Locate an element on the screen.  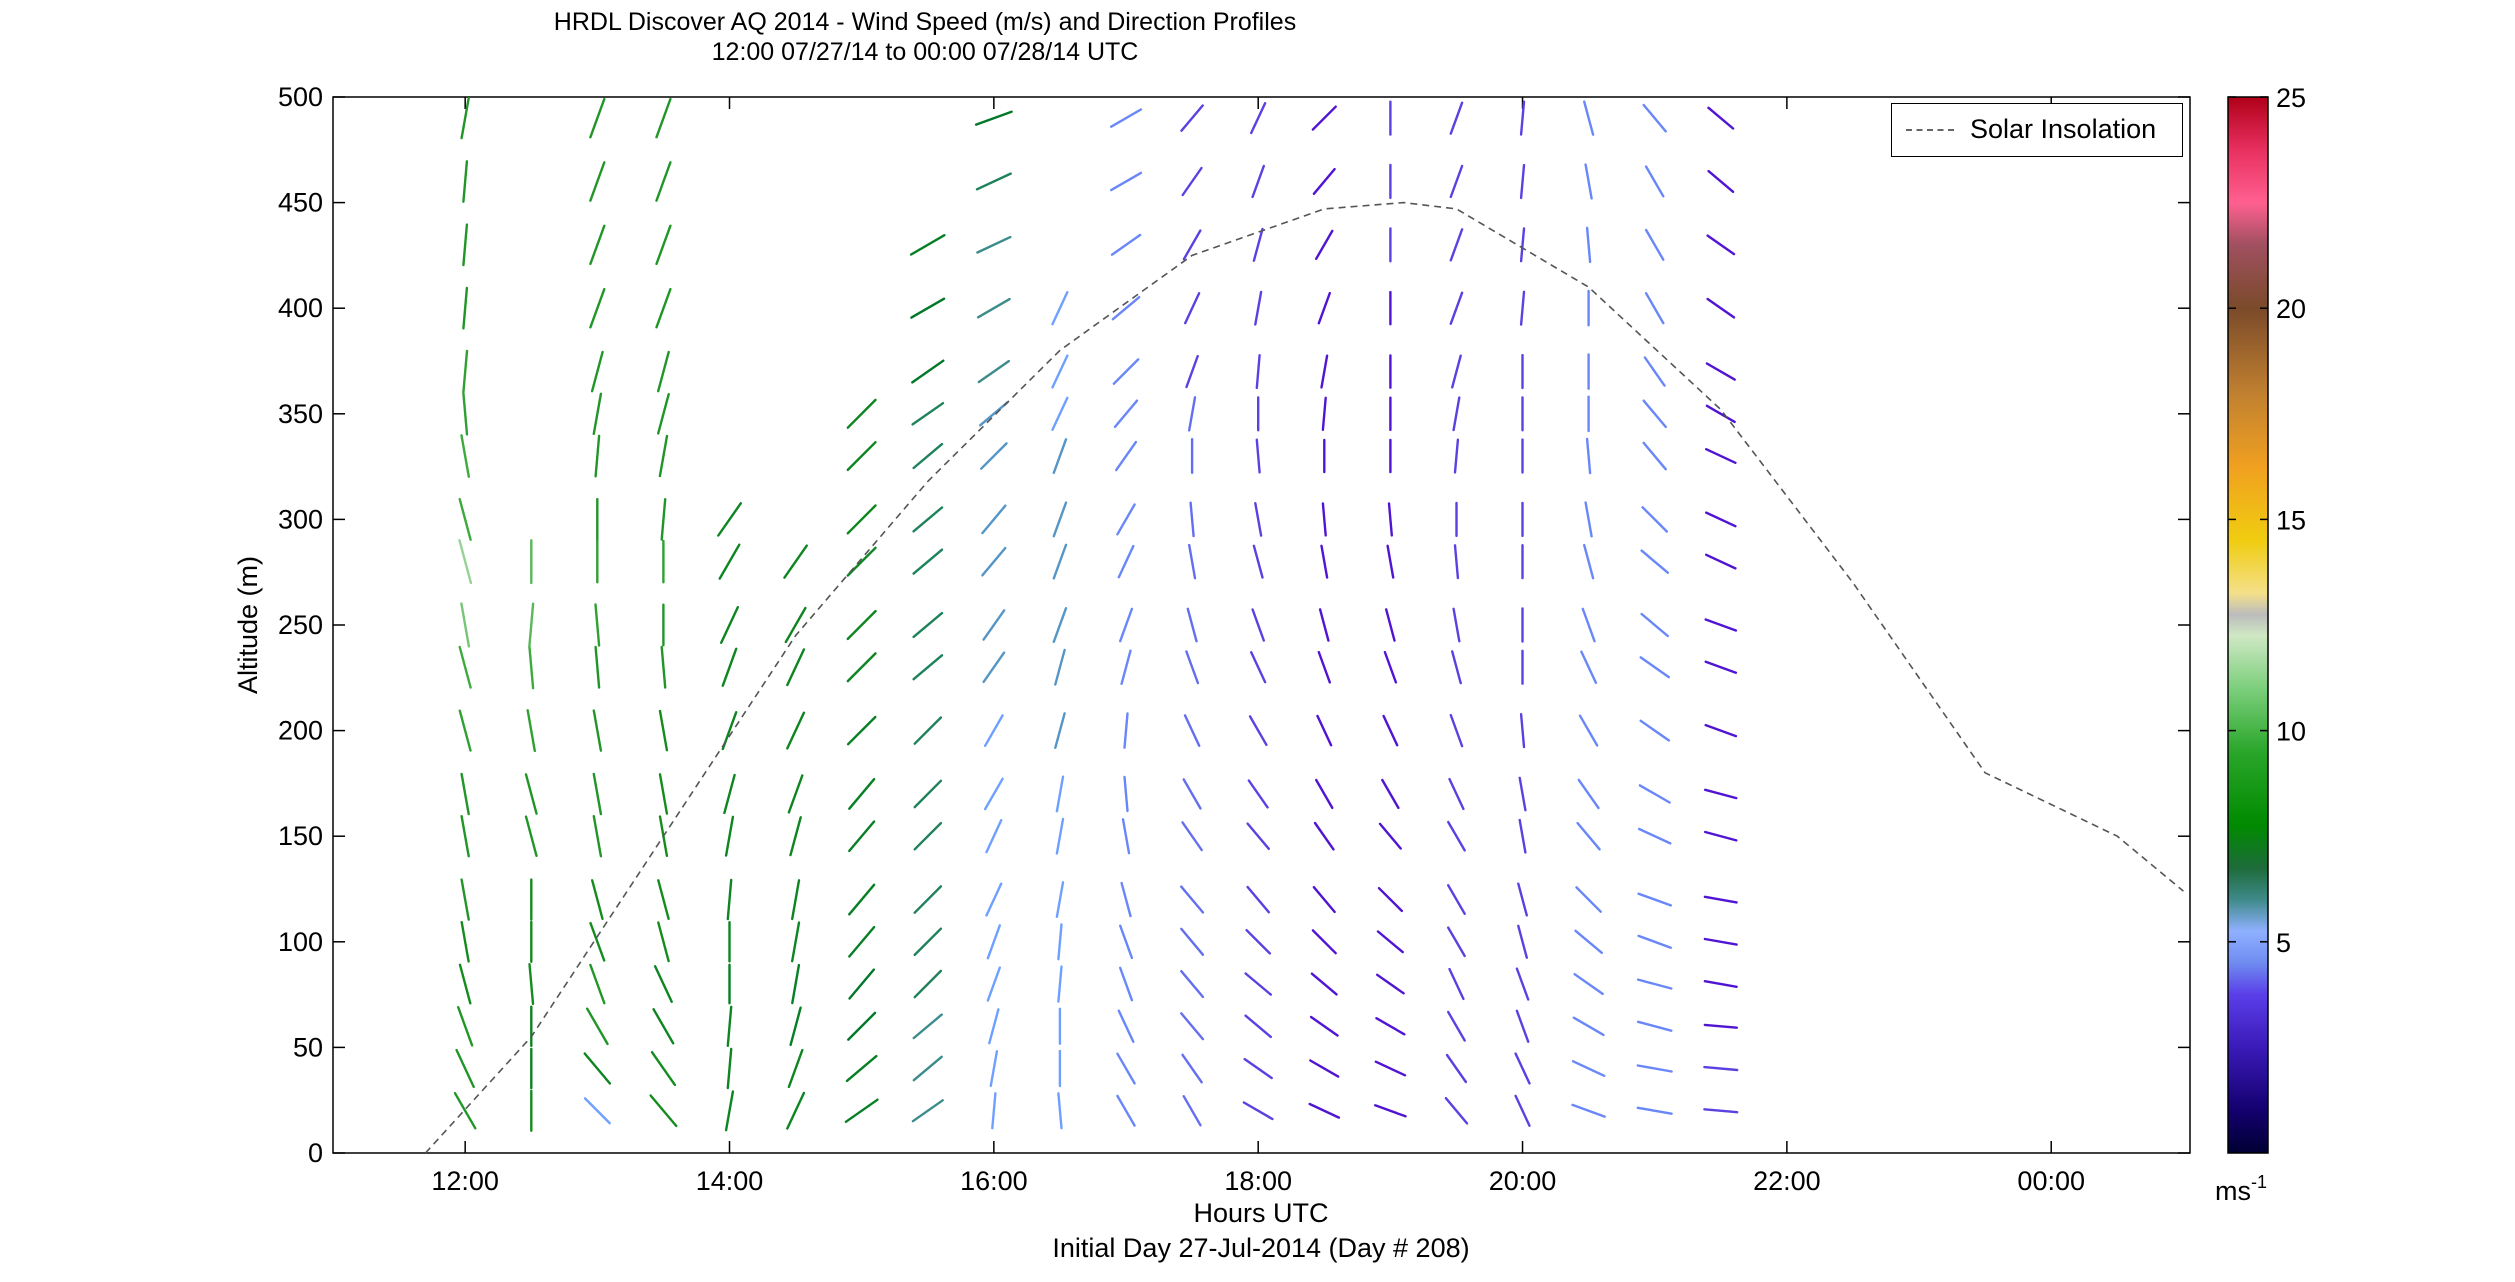
colorbar-ticks is located at coordinates (2248, 519).